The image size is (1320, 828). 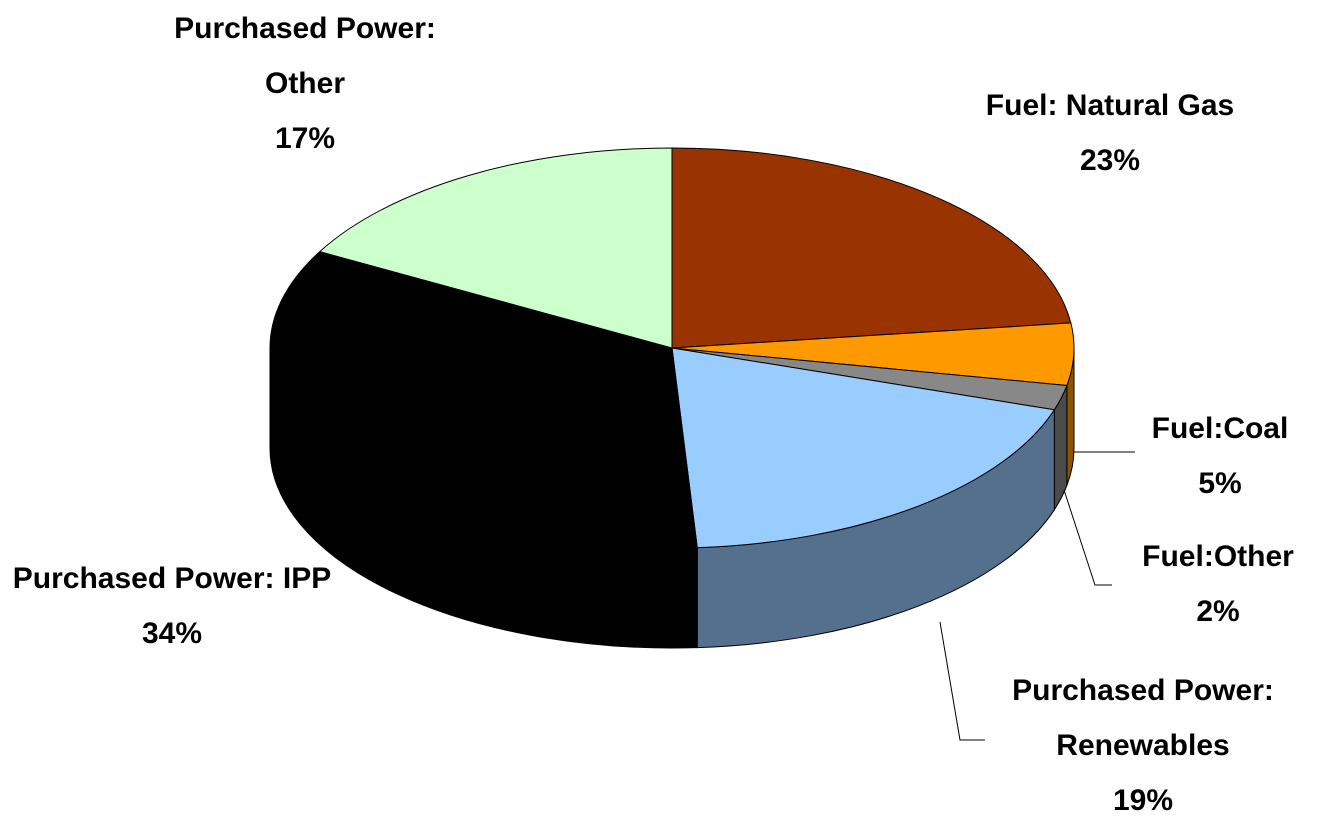 What do you see at coordinates (1143, 718) in the screenshot?
I see `category-label: Purchased Power: Renewables` at bounding box center [1143, 718].